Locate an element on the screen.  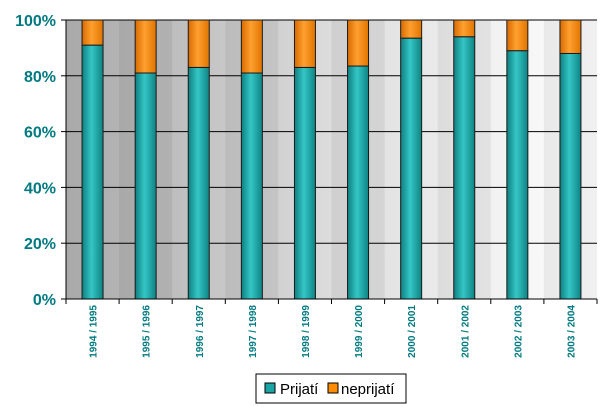
x-tick-label: 1996 / 1997 is located at coordinates (200, 331).